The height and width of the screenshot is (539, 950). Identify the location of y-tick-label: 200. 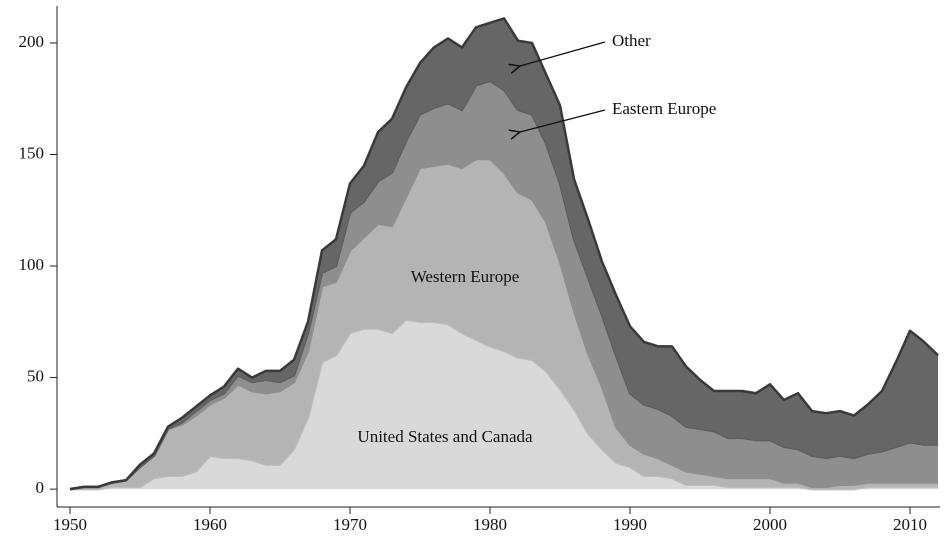
(32, 41).